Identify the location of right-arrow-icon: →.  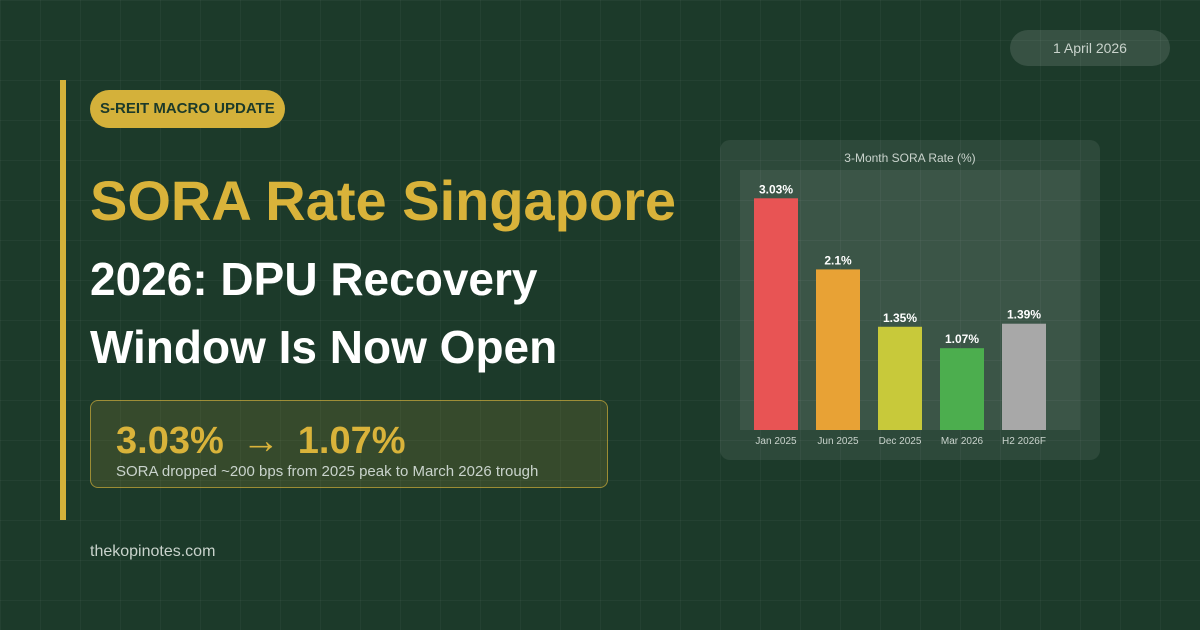
(260, 441).